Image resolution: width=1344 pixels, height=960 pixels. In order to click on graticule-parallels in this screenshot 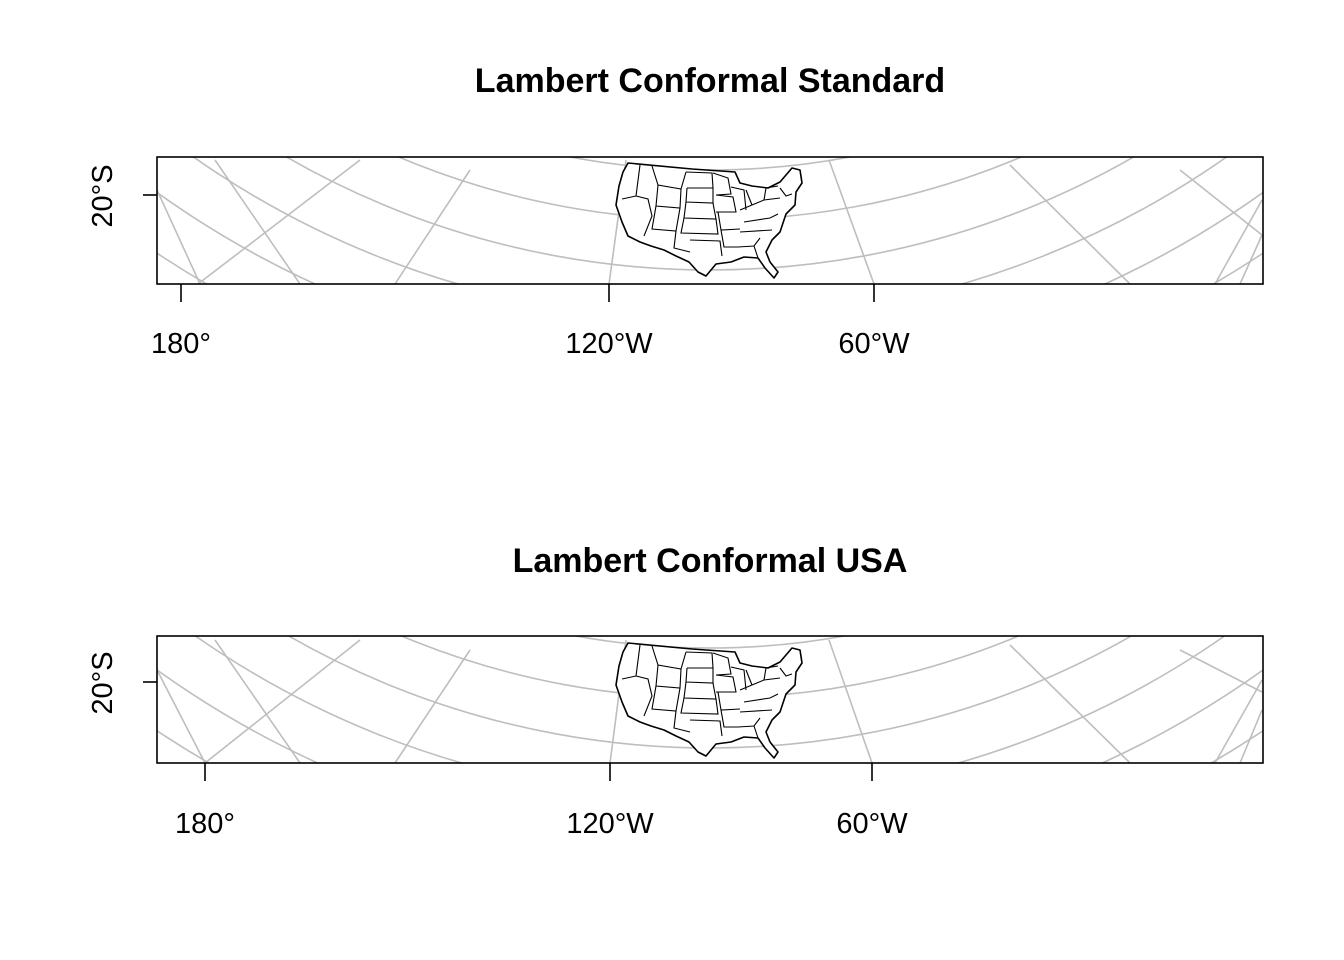, I will do `click(710, 220)`.